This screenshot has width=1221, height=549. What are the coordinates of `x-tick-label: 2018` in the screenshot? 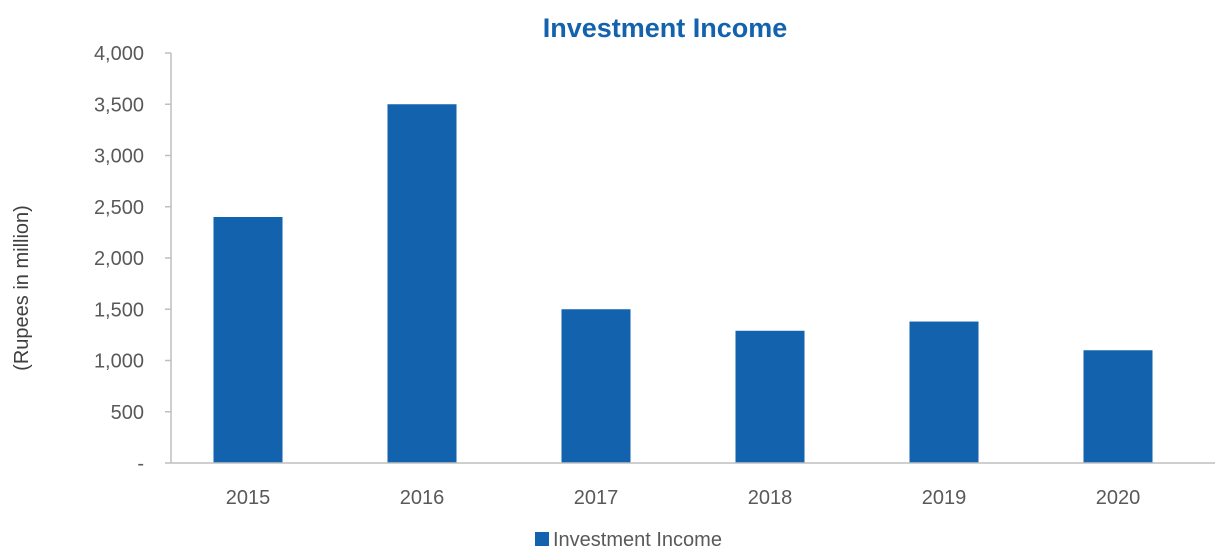 It's located at (770, 498).